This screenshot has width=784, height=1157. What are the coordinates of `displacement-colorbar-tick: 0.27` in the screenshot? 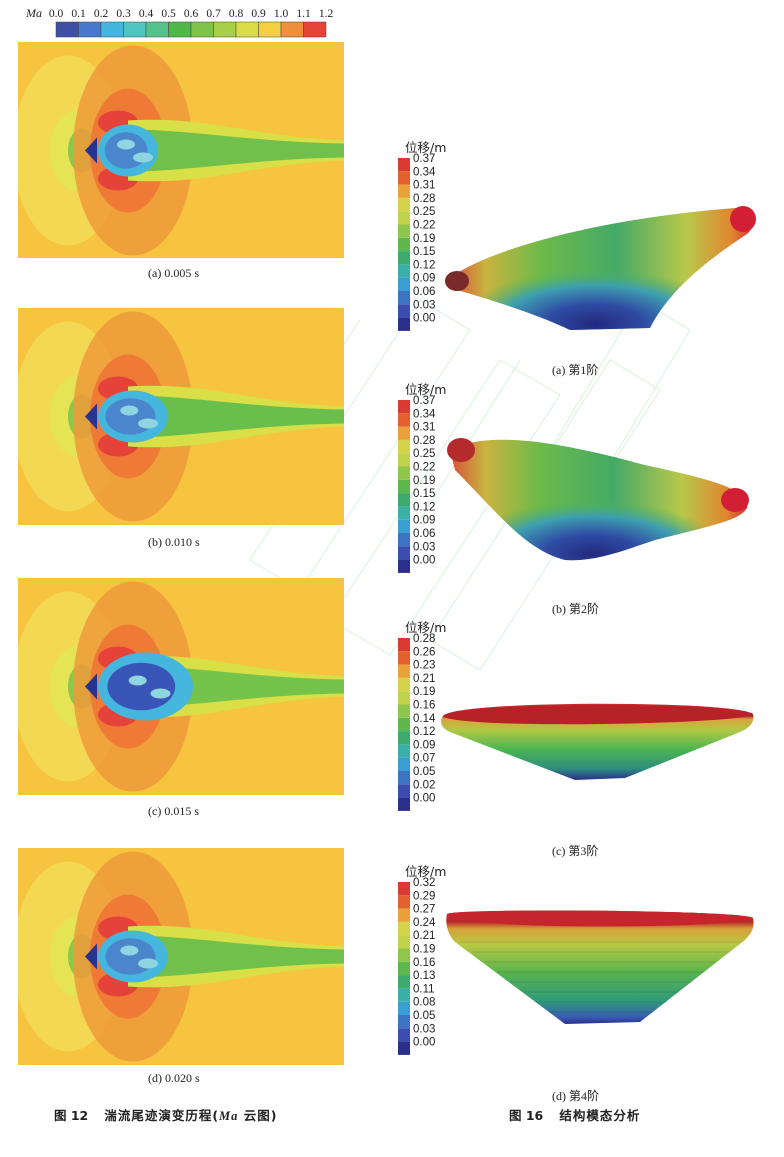 It's located at (424, 910).